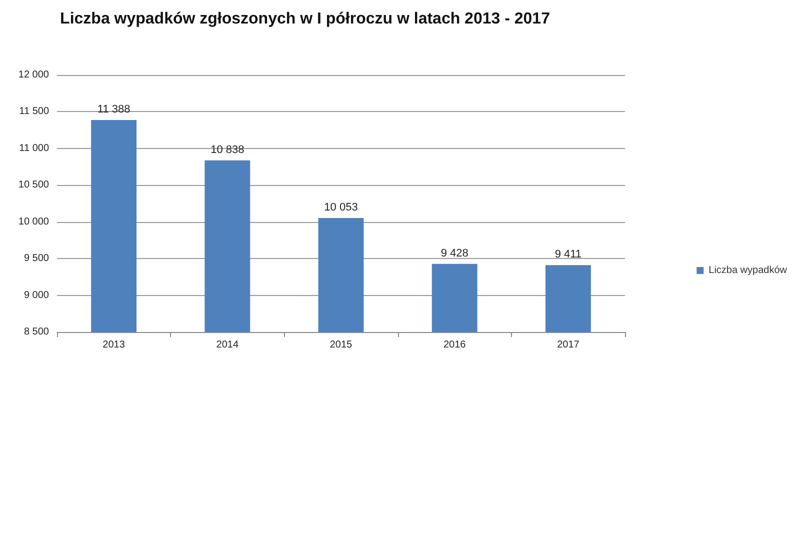 The width and height of the screenshot is (797, 541). I want to click on x-tick-label: 2014, so click(227, 345).